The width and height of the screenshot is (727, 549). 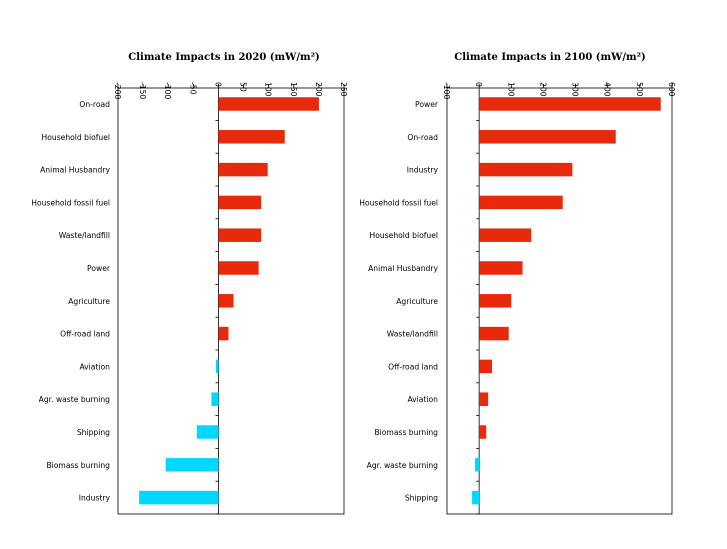 I want to click on x-tick-label: 50, so click(x=243, y=87).